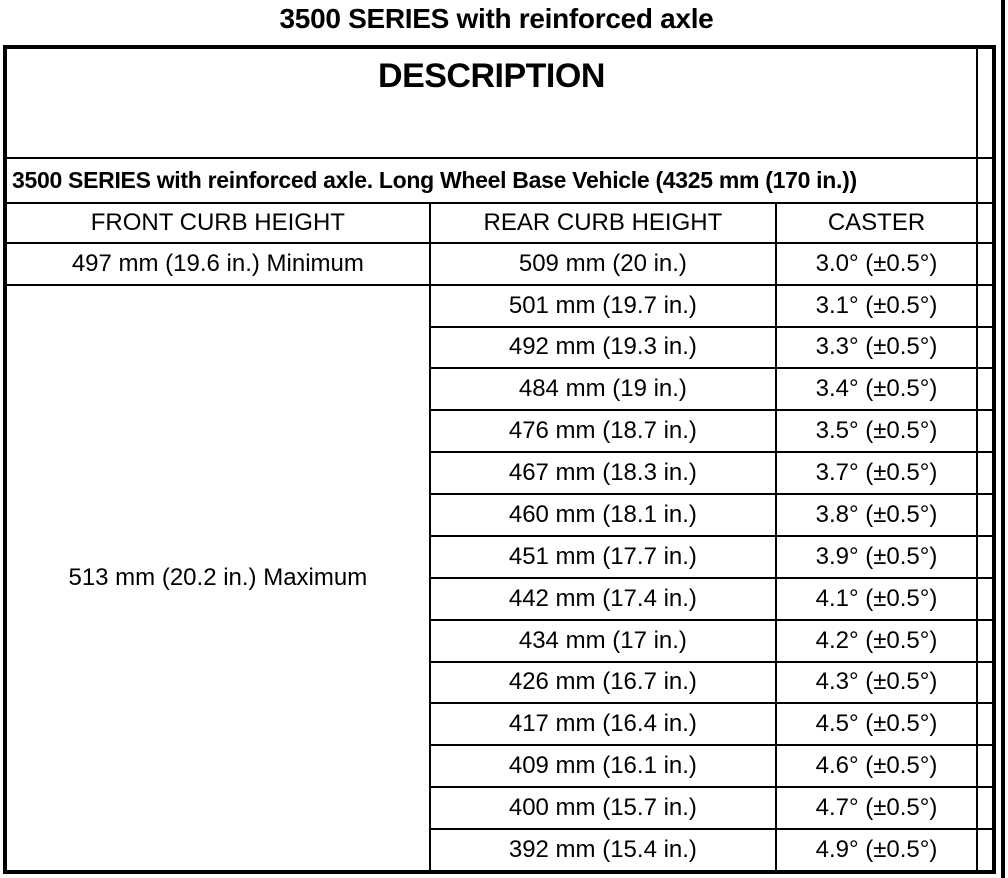 Image resolution: width=1008 pixels, height=878 pixels. I want to click on caster-cell: 3.8° (±0.5°), so click(876, 515).